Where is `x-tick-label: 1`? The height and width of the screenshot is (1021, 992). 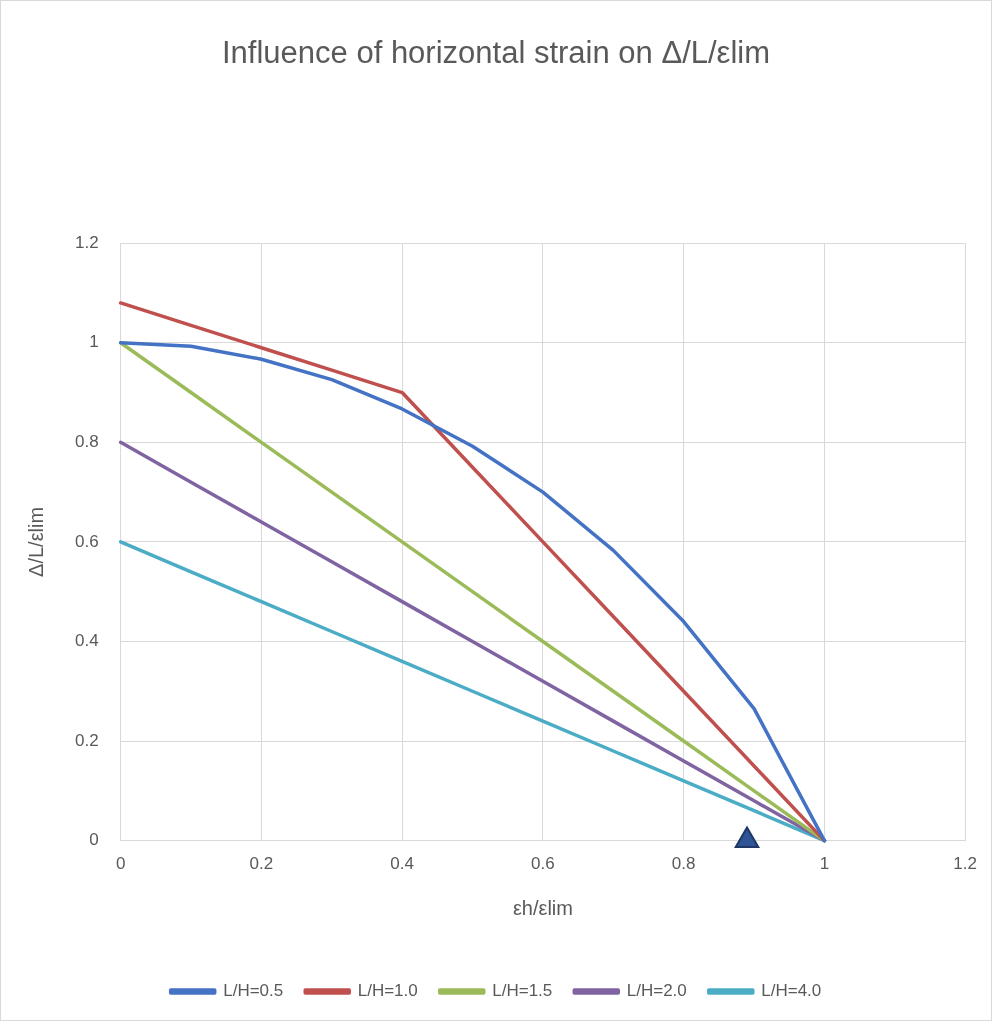 x-tick-label: 1 is located at coordinates (824, 864).